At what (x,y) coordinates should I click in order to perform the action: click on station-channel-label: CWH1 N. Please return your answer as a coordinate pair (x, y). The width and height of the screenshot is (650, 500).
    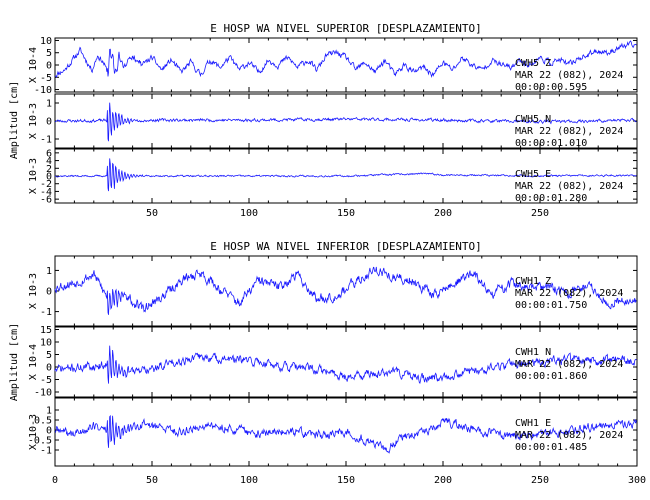
    Looking at the image, I should click on (533, 352).